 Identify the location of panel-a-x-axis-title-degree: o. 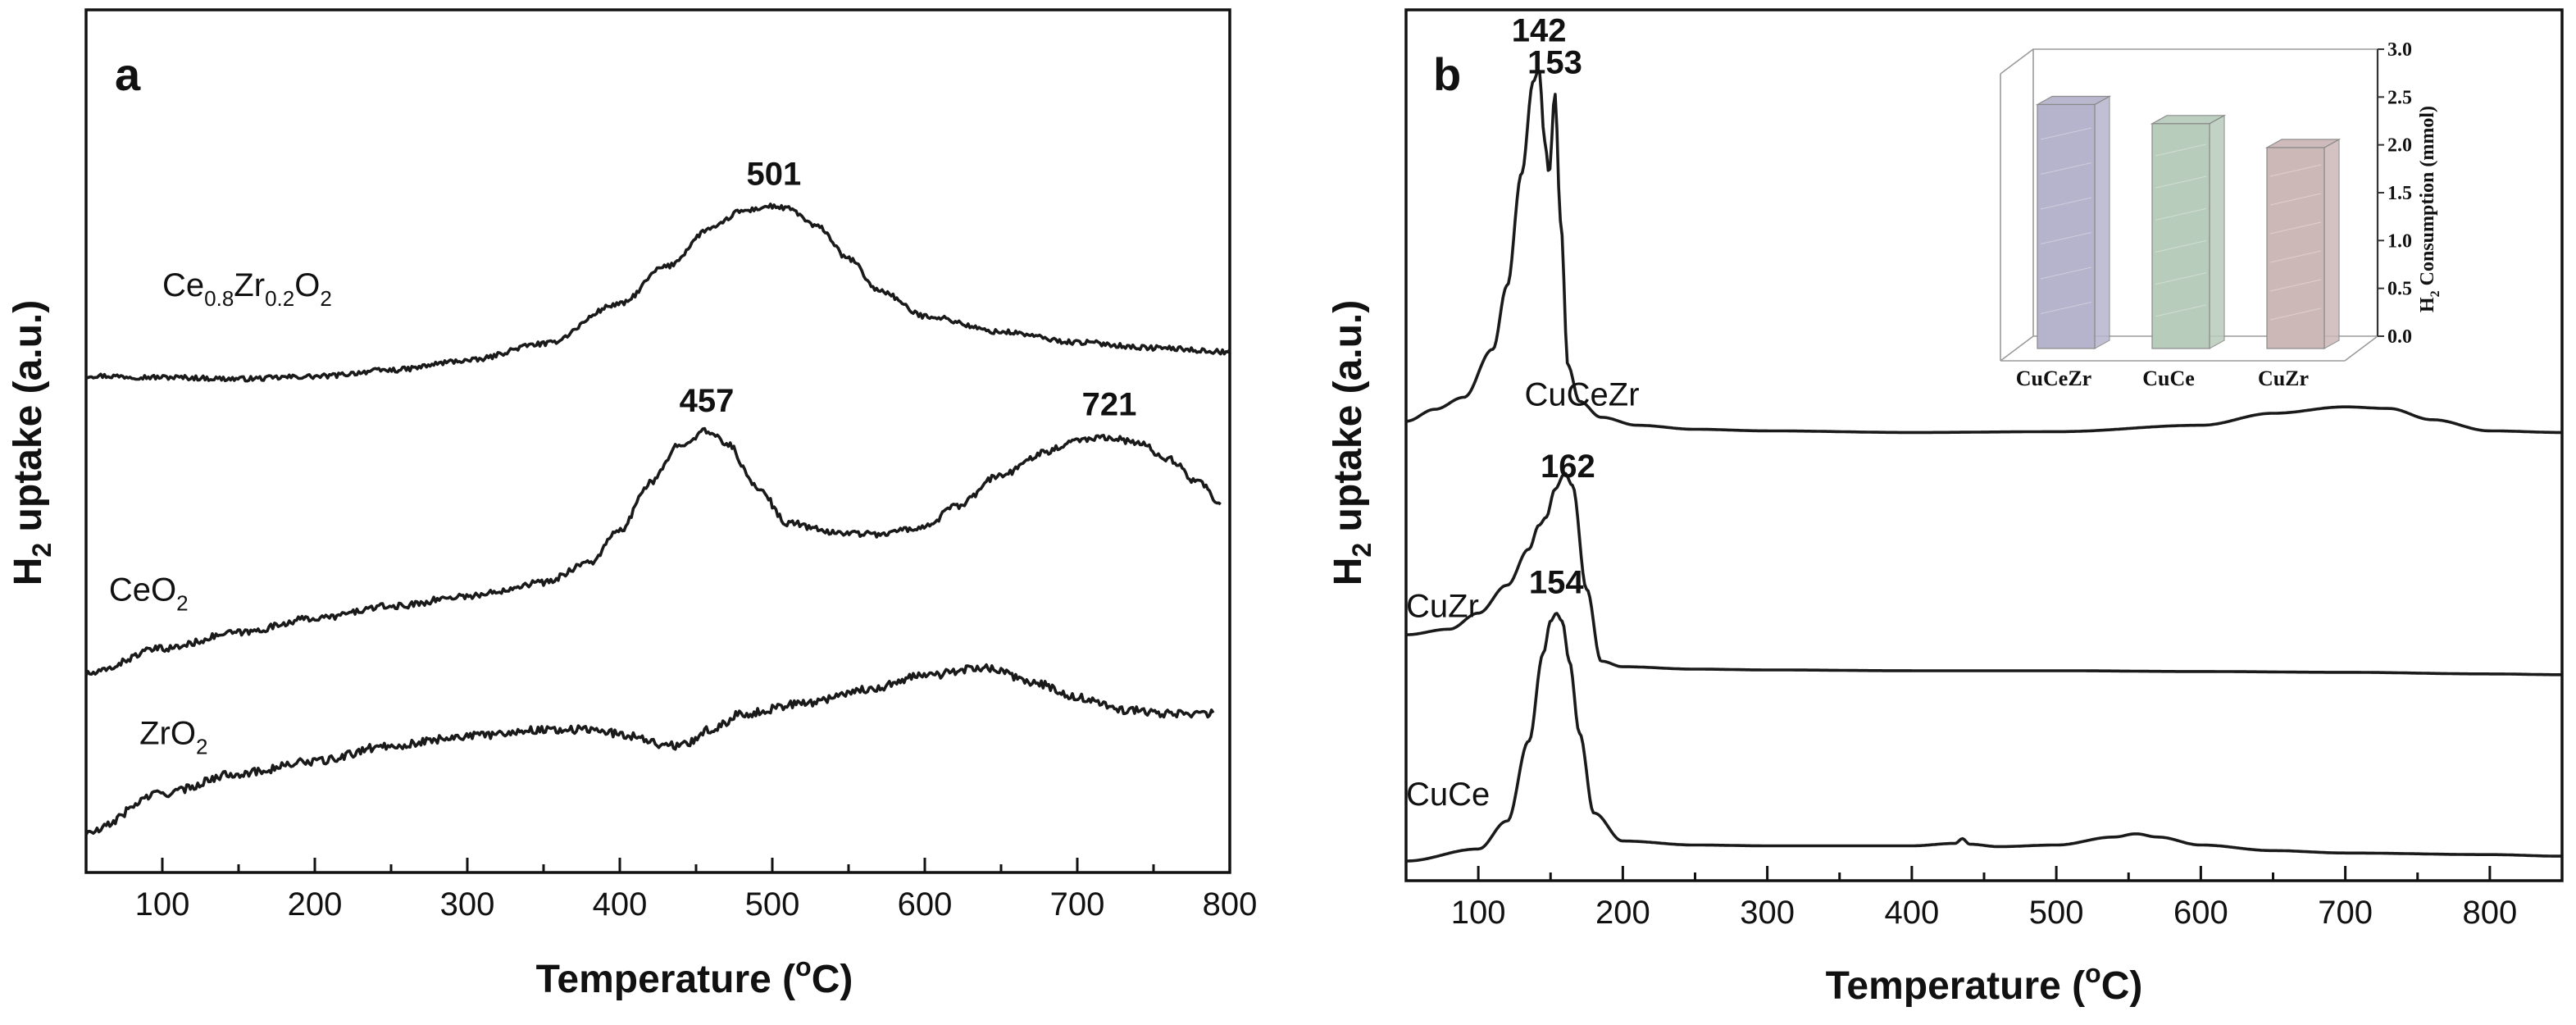
(804, 967).